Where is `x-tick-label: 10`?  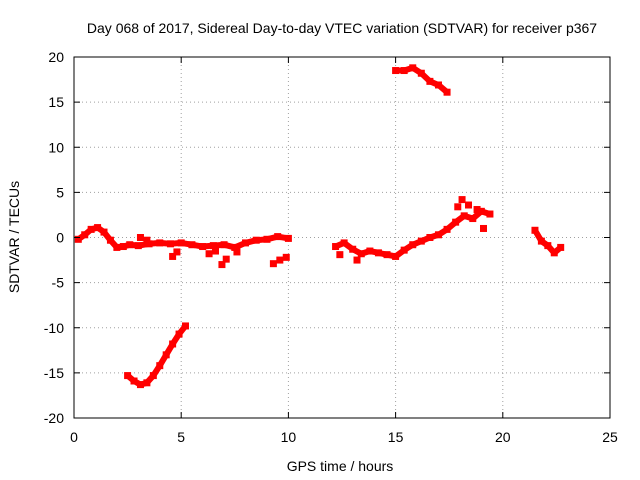 x-tick-label: 10 is located at coordinates (289, 437).